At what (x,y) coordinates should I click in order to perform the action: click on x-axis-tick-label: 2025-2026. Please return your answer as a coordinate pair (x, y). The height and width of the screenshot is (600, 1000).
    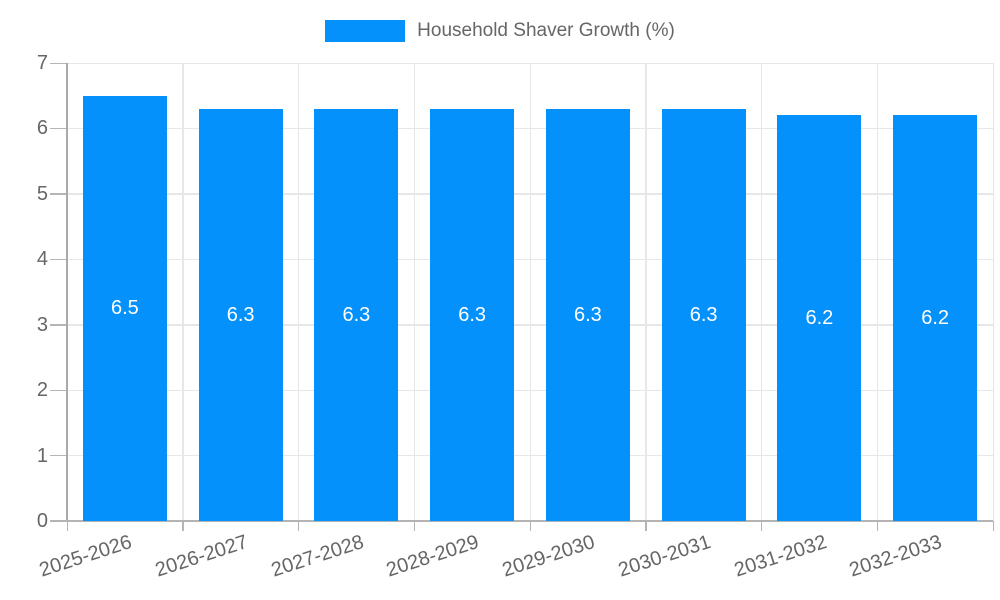
    Looking at the image, I should click on (85, 556).